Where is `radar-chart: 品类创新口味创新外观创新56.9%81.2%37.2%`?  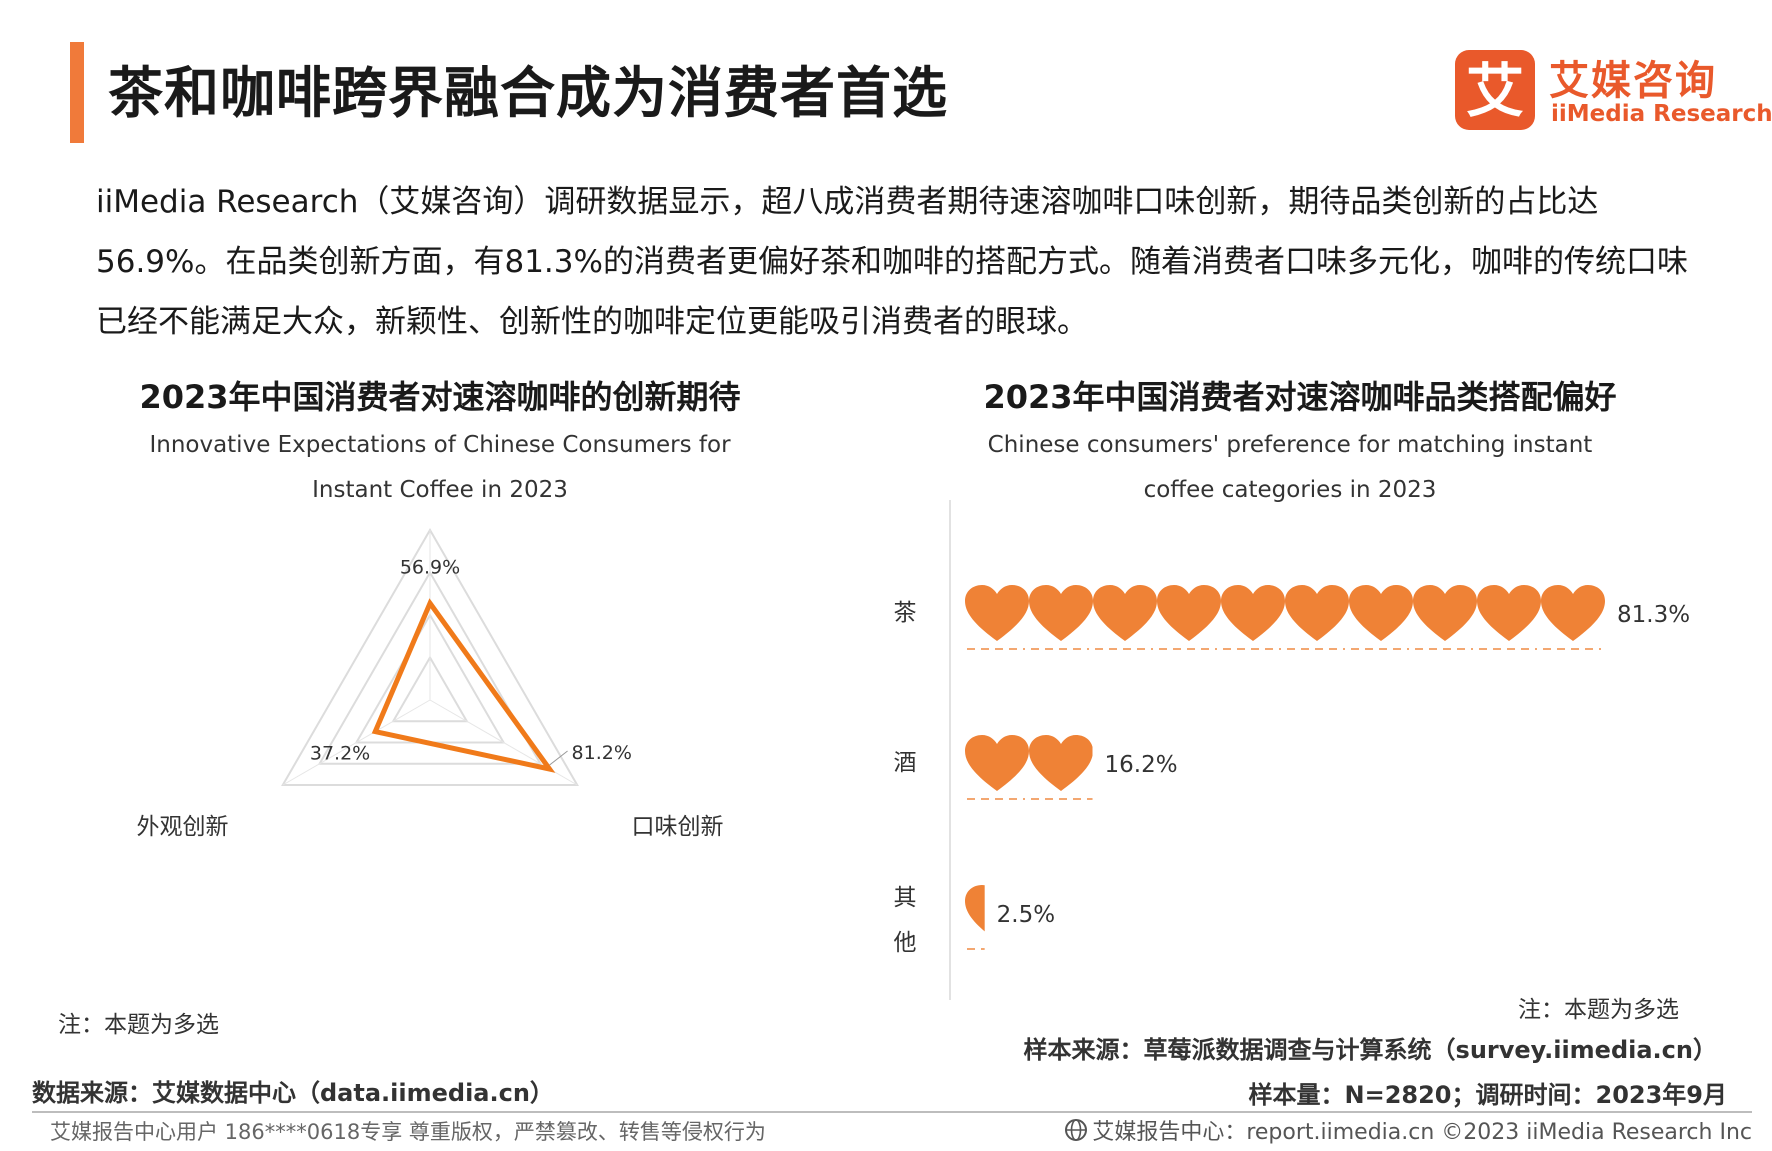
radar-chart: 品类创新口味创新外观创新56.9%81.2%37.2% is located at coordinates (430, 683).